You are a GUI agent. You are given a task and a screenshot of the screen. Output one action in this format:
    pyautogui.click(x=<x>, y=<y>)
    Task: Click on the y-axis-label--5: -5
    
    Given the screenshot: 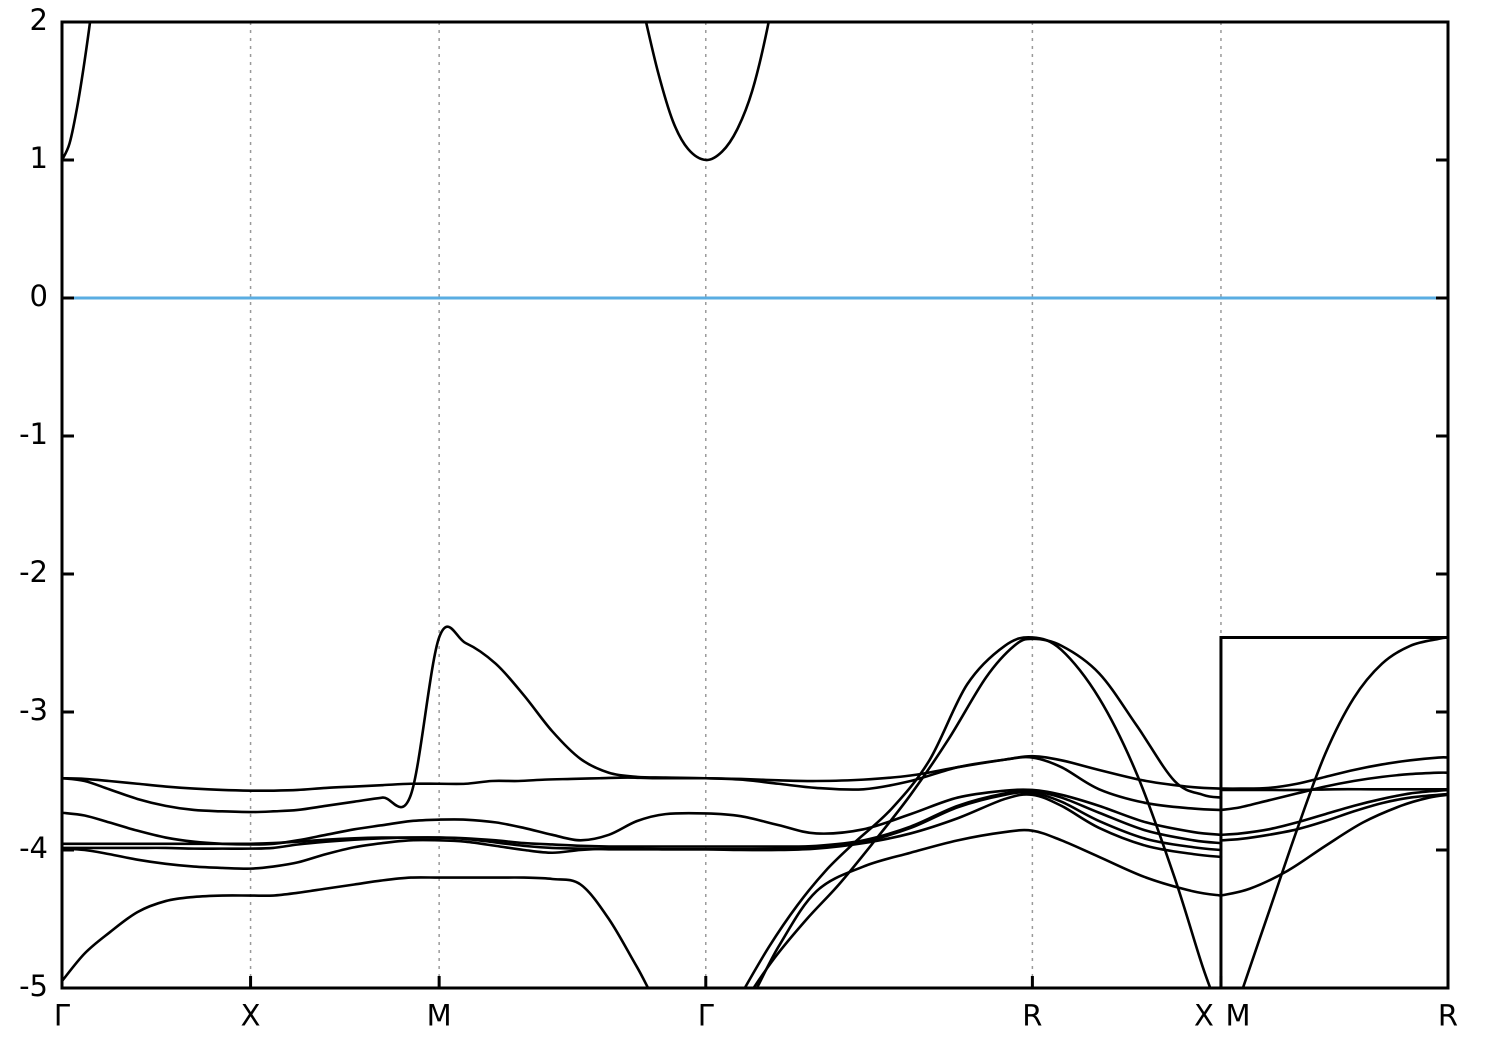 What is the action you would take?
    pyautogui.click(x=33, y=986)
    